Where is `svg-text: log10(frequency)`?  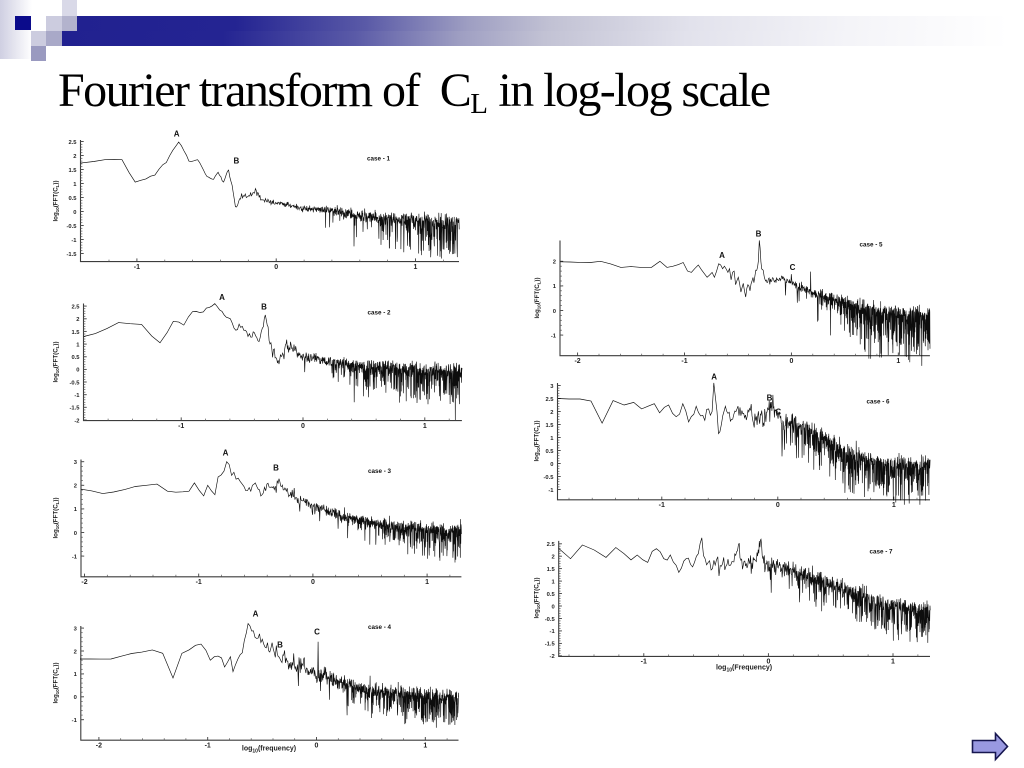 svg-text: log10(frequency) is located at coordinates (269, 750).